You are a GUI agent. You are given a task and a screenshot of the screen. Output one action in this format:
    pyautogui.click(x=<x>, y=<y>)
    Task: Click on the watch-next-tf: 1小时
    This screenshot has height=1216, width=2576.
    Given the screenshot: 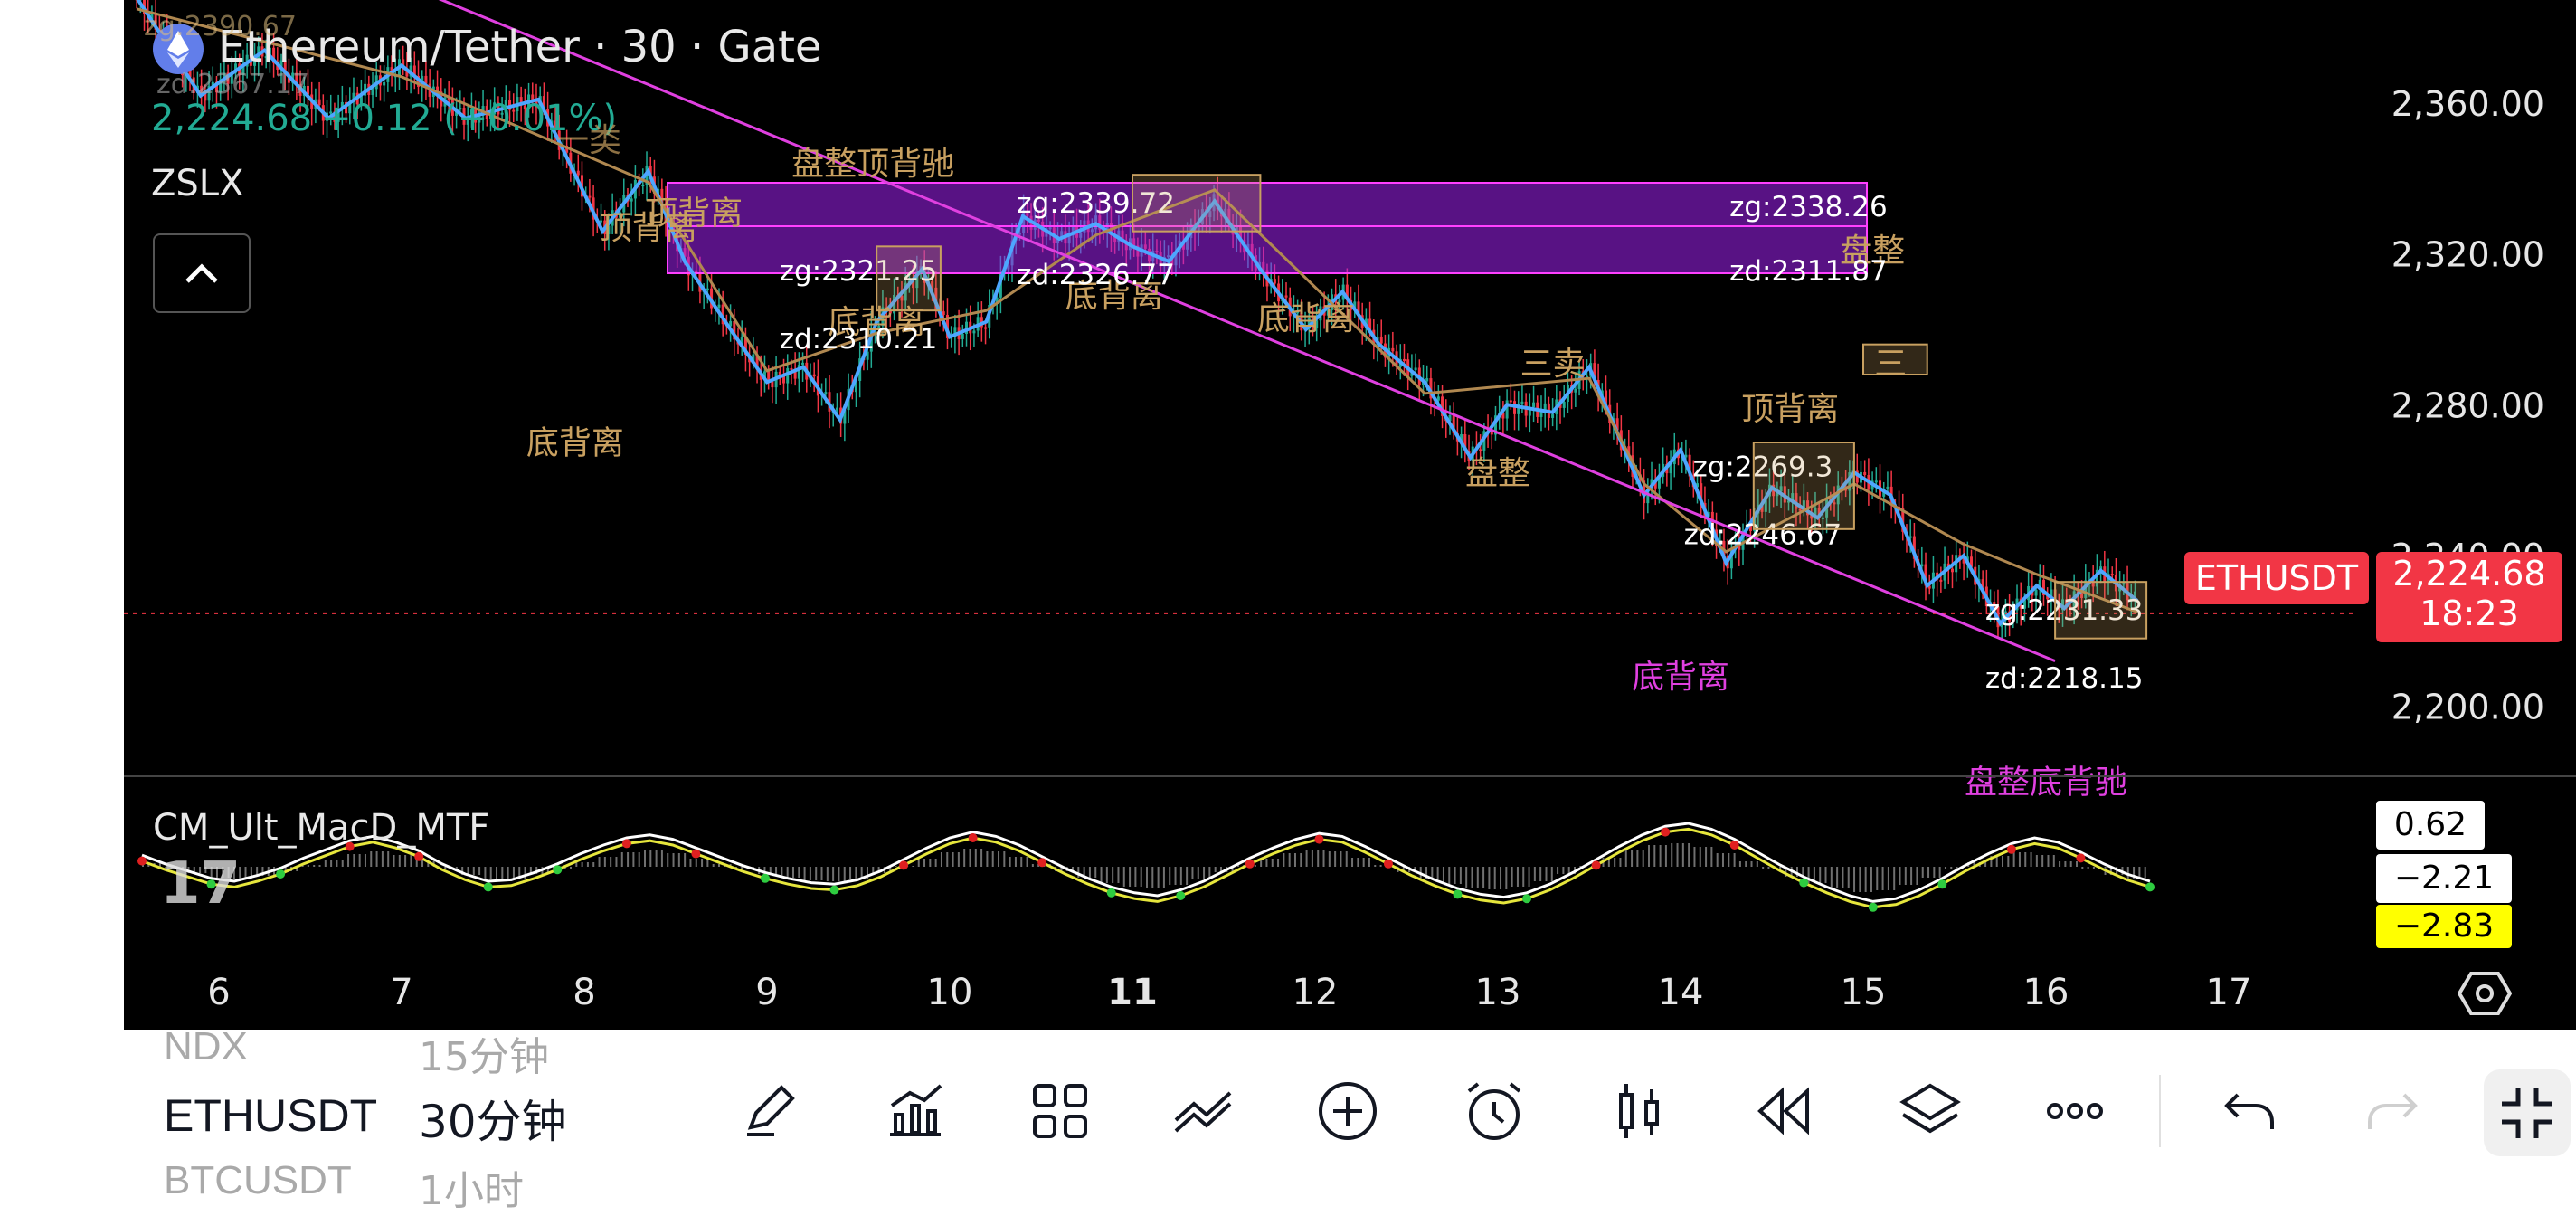 What is the action you would take?
    pyautogui.click(x=472, y=1187)
    